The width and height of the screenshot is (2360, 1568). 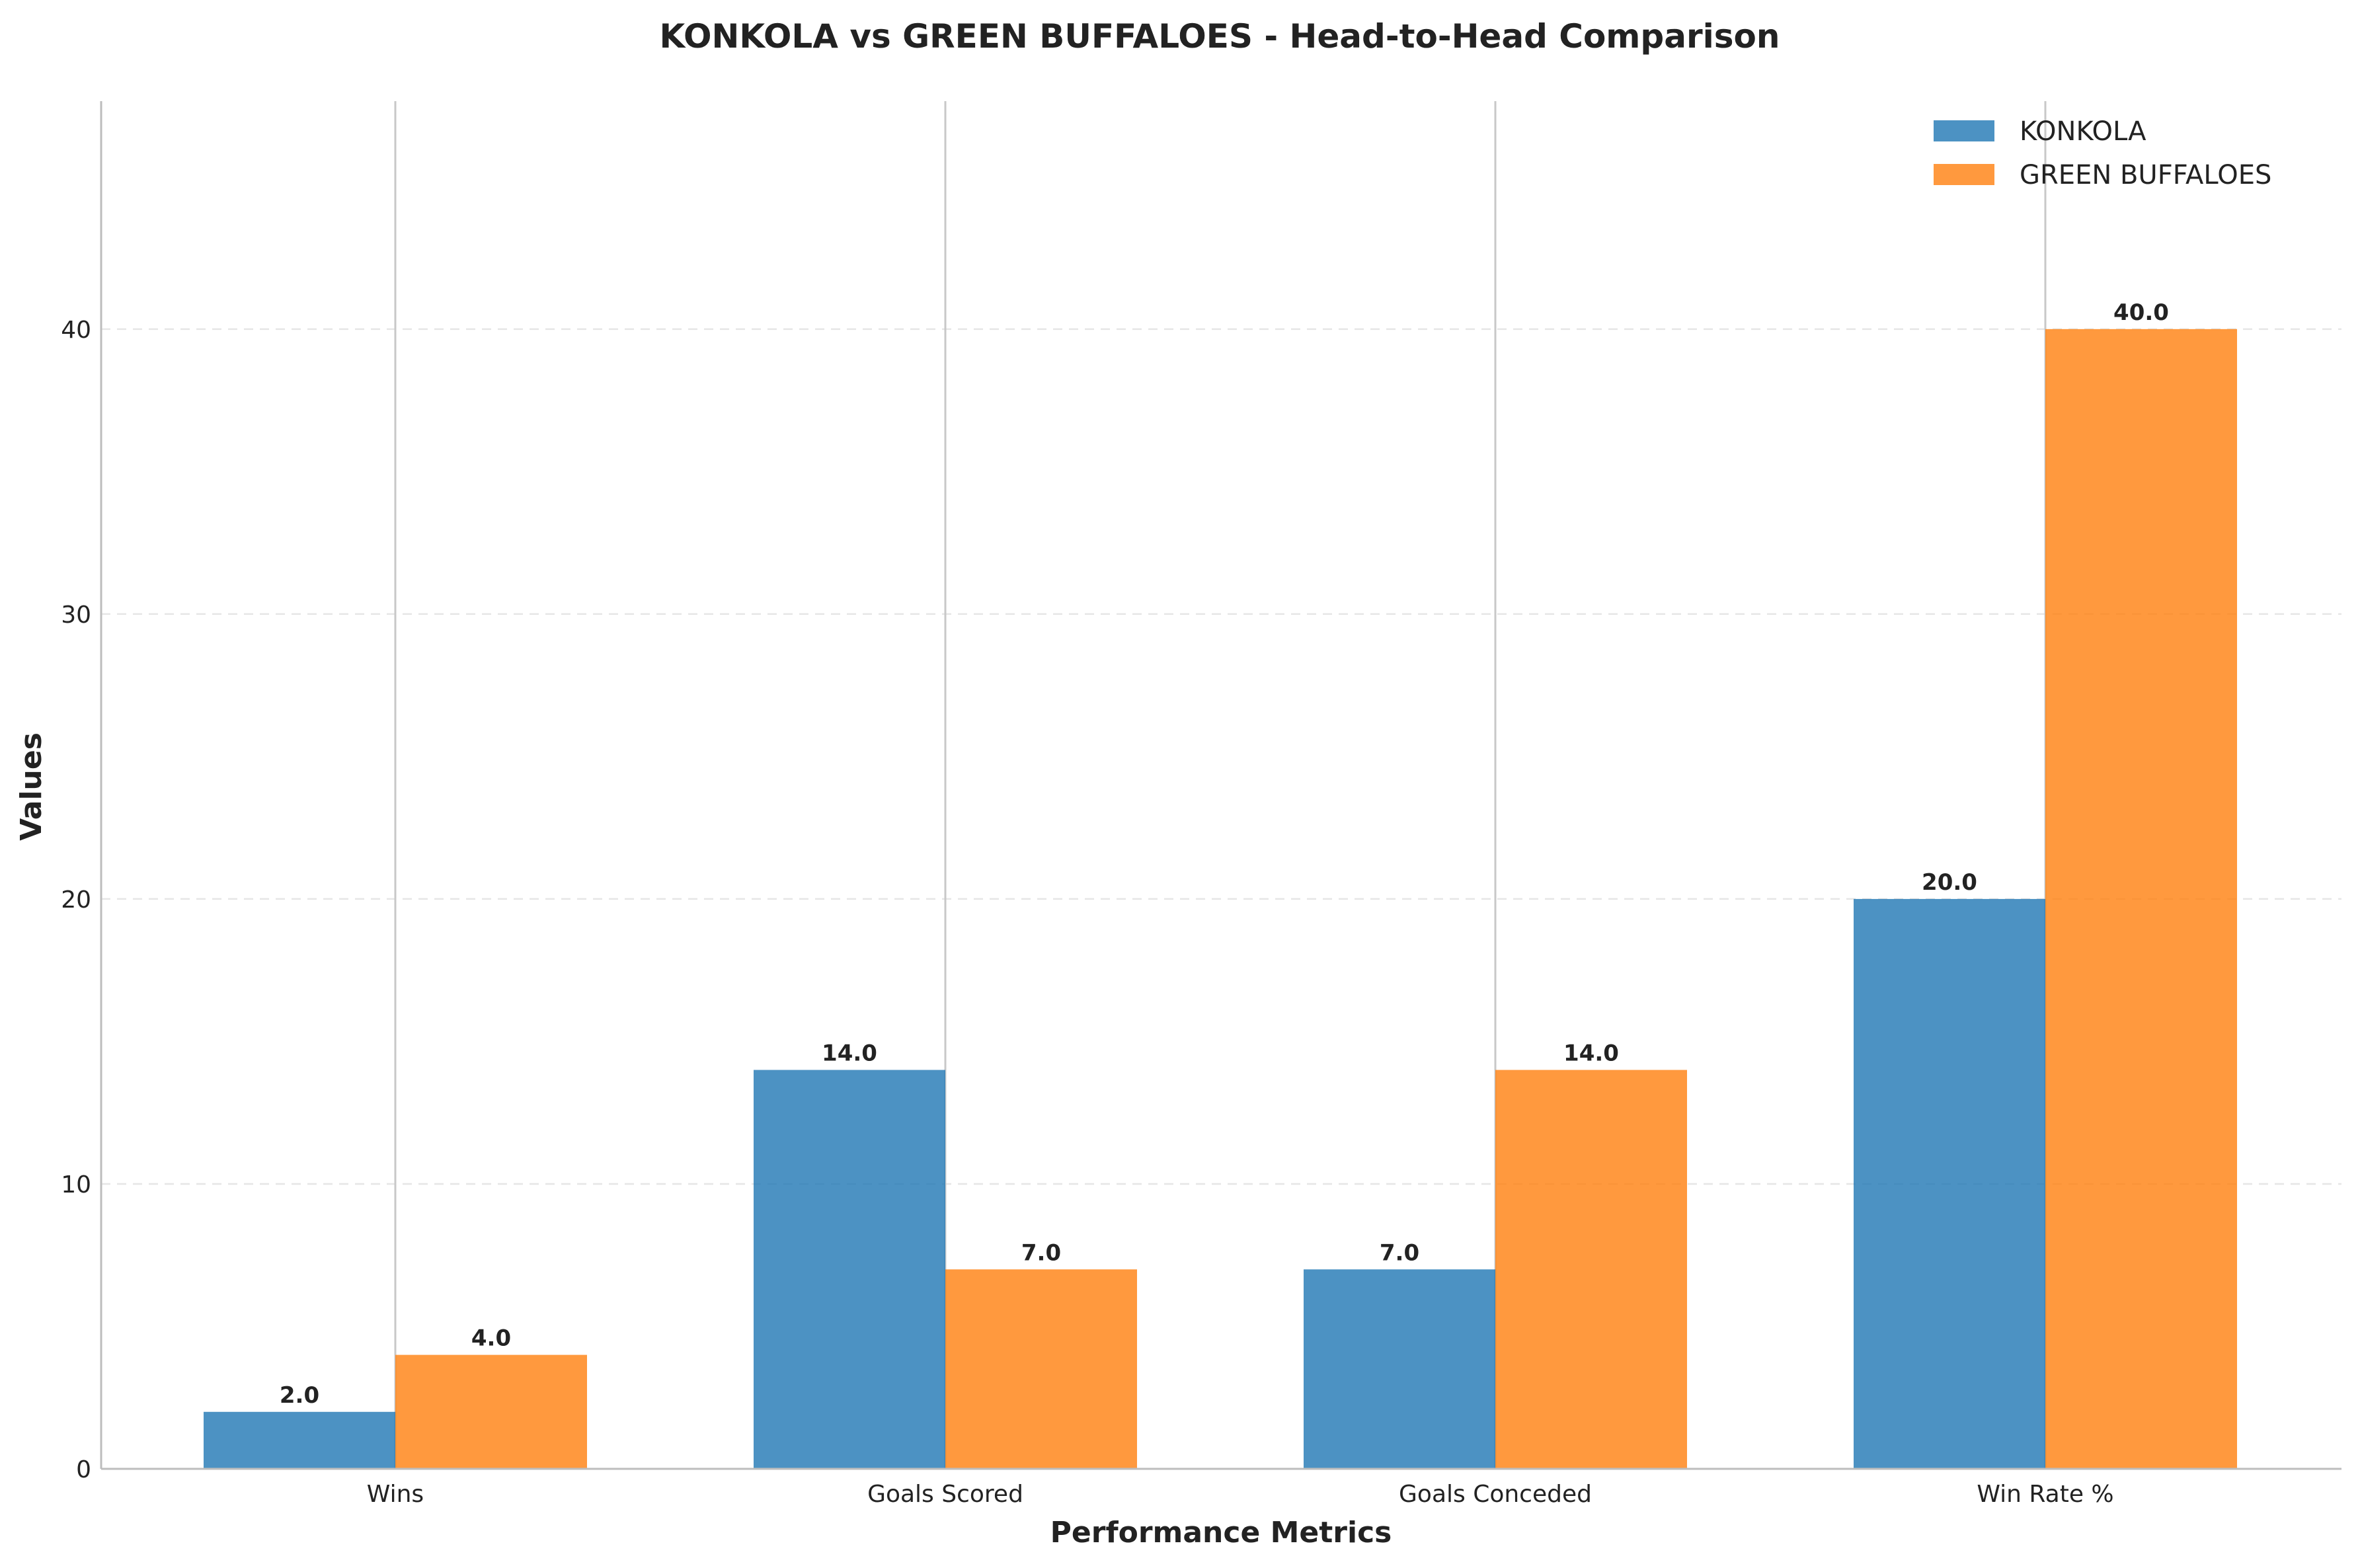 What do you see at coordinates (1591, 1053) in the screenshot?
I see `bar-label-1-2: 14.0` at bounding box center [1591, 1053].